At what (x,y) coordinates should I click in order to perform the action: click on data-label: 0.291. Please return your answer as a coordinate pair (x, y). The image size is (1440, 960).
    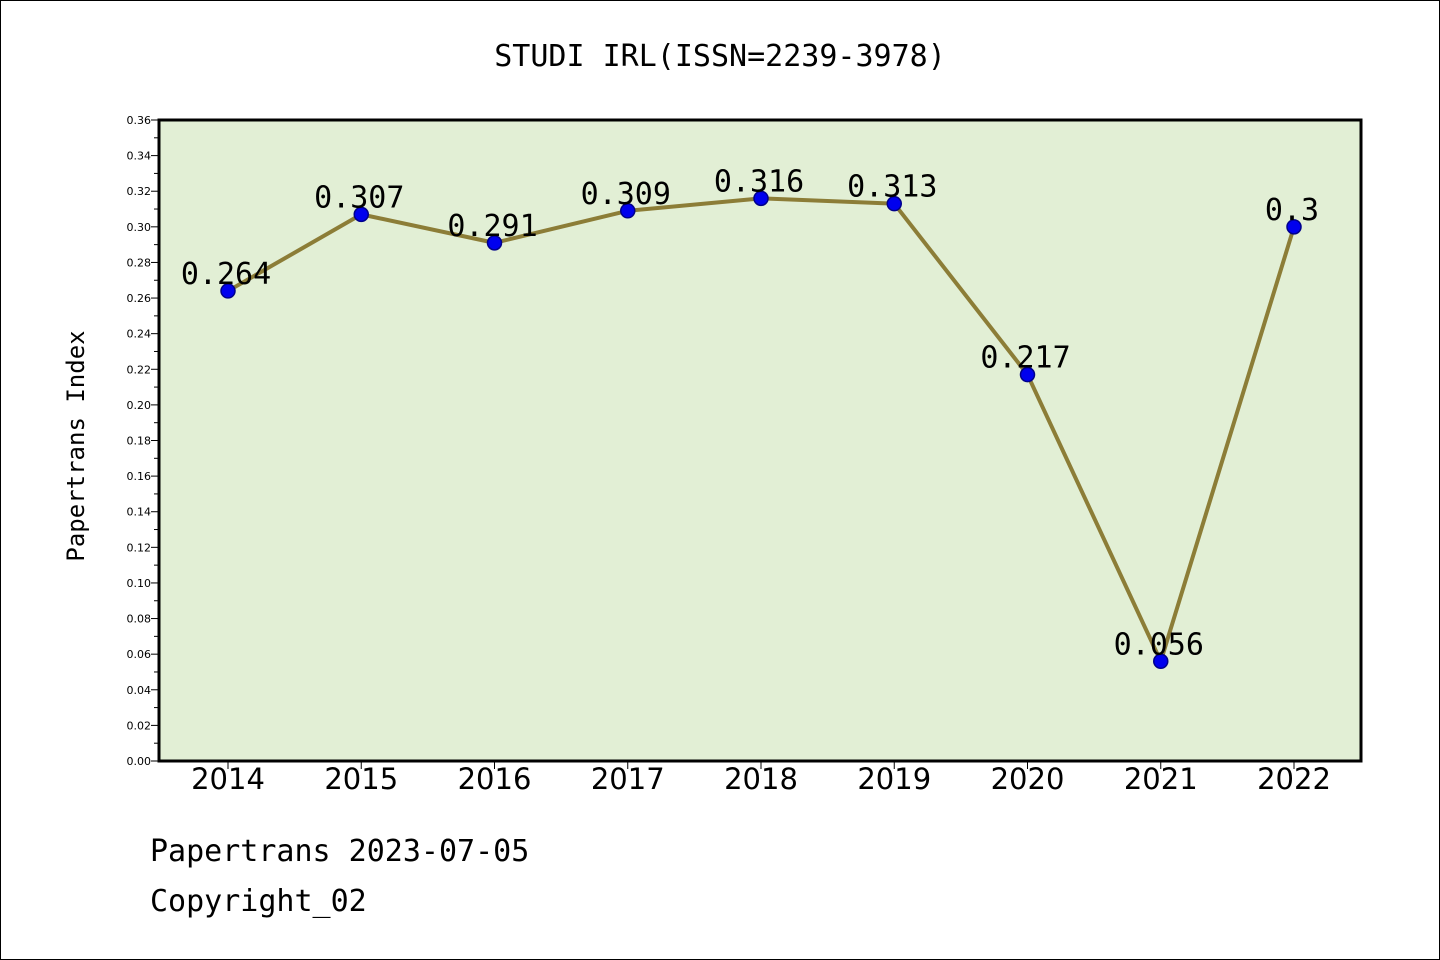
    Looking at the image, I should click on (492, 226).